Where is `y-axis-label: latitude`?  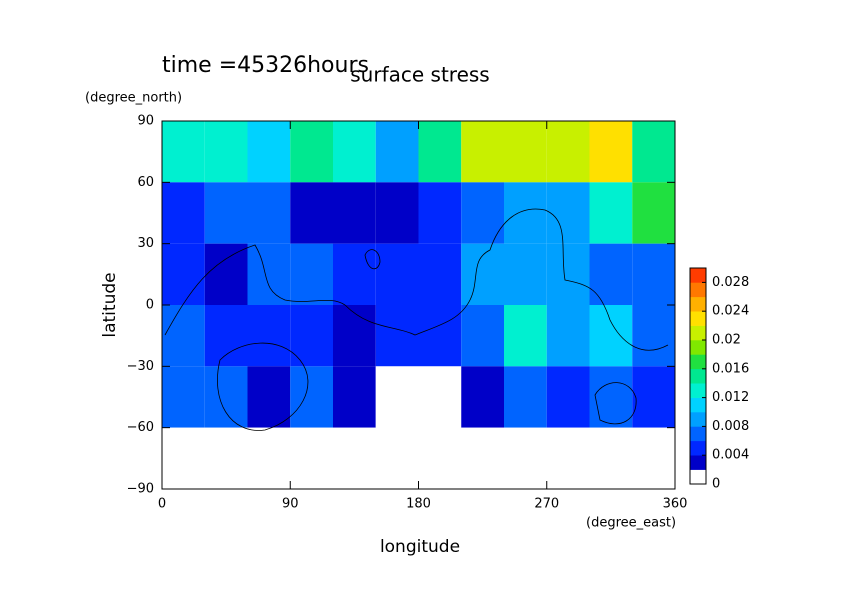
y-axis-label: latitude is located at coordinates (110, 304).